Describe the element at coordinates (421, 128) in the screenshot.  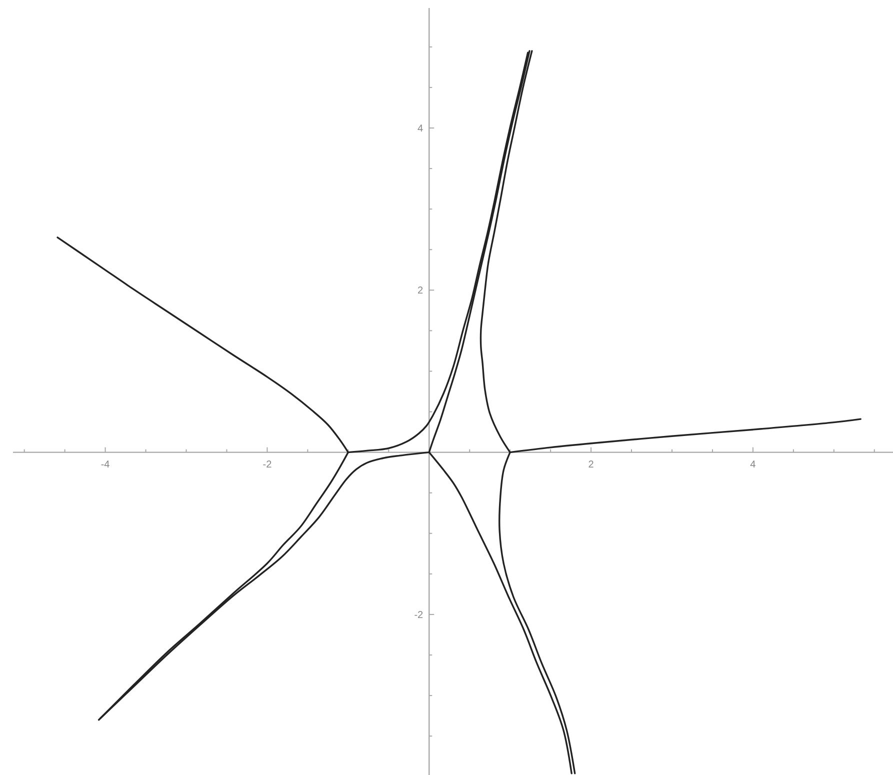
I see `y-tick-label: 4` at that location.